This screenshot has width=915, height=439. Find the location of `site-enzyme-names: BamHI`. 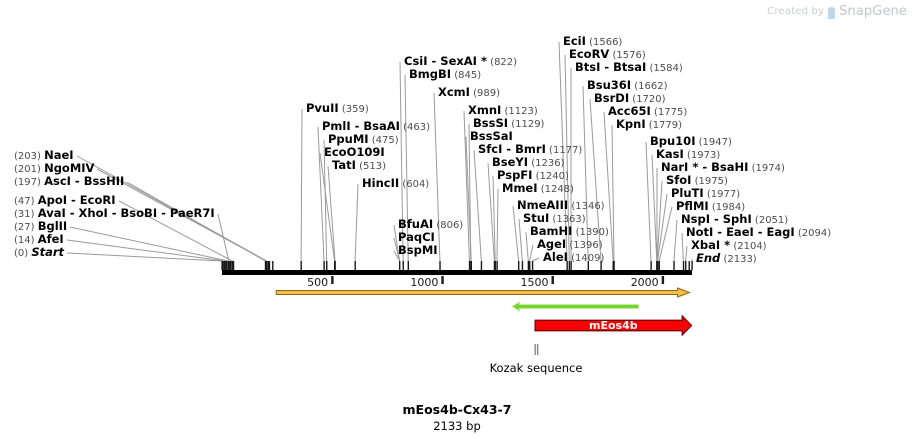

site-enzyme-names: BamHI is located at coordinates (551, 231).